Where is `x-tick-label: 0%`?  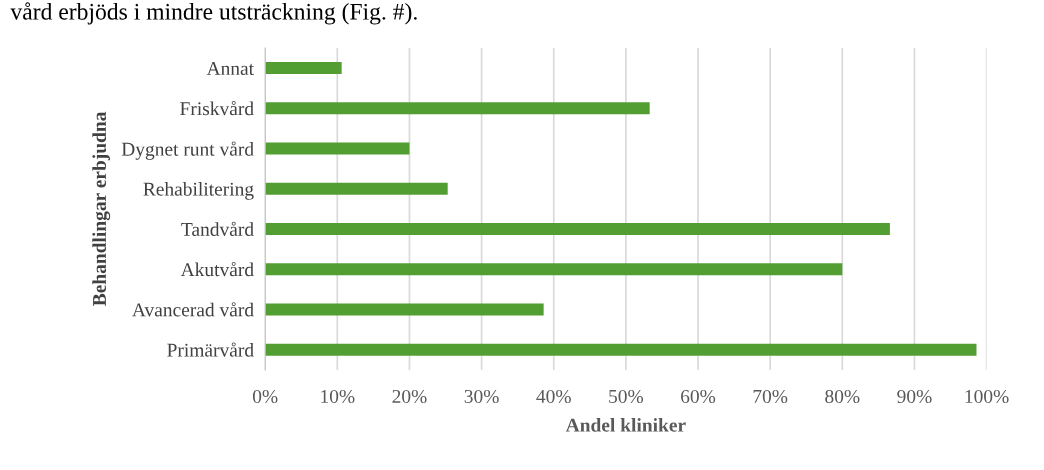
x-tick-label: 0% is located at coordinates (265, 396).